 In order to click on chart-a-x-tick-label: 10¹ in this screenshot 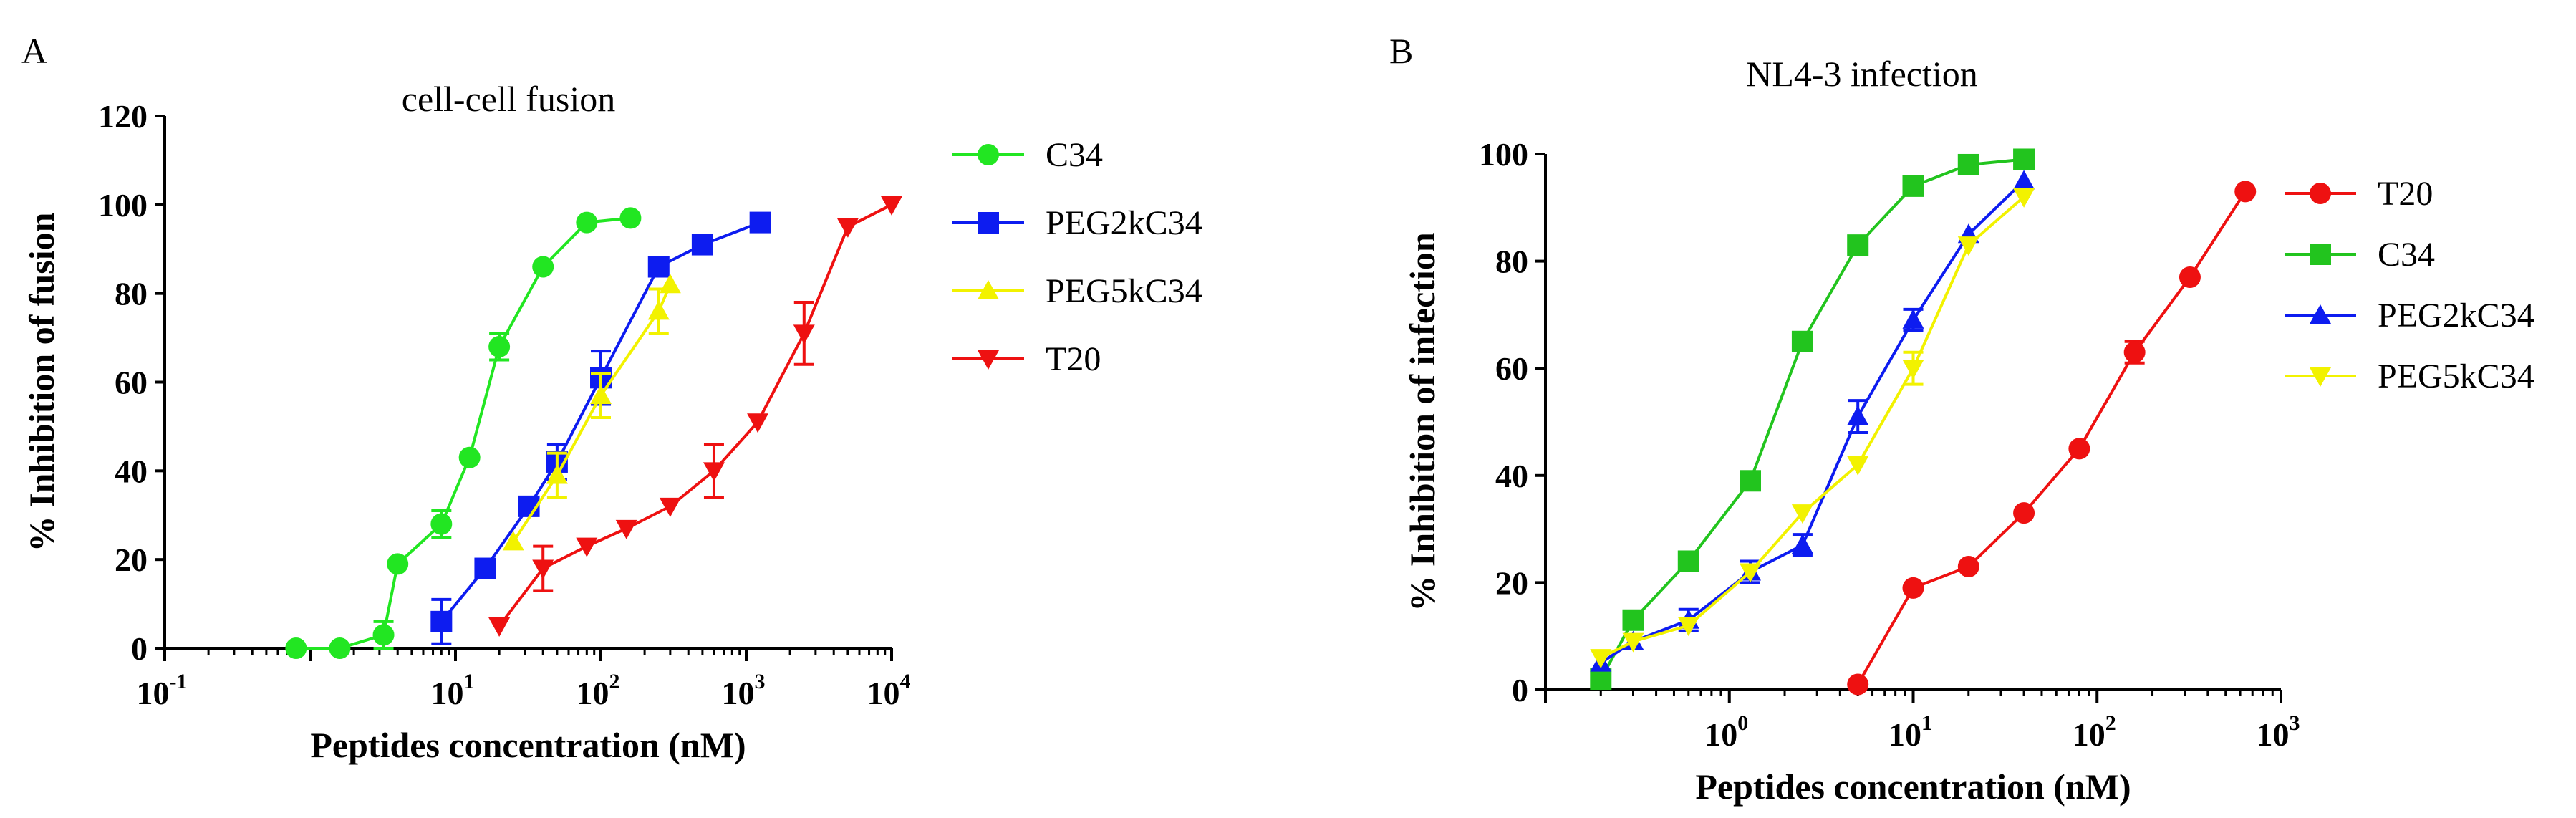, I will do `click(453, 690)`.